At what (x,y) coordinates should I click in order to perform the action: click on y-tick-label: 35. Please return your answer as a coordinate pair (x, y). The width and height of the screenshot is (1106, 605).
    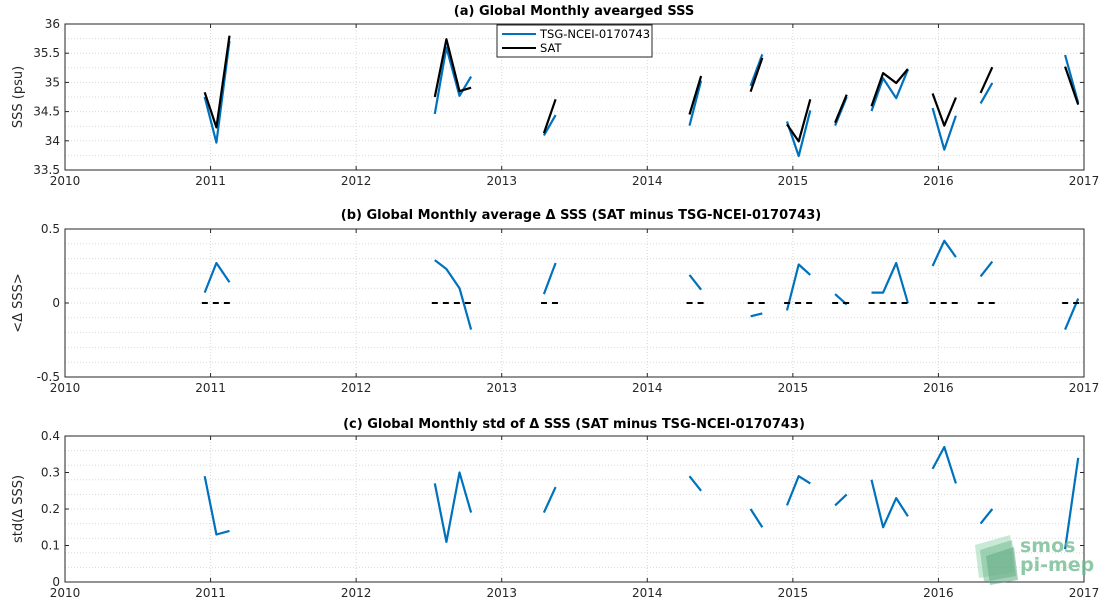
    Looking at the image, I should click on (52, 82).